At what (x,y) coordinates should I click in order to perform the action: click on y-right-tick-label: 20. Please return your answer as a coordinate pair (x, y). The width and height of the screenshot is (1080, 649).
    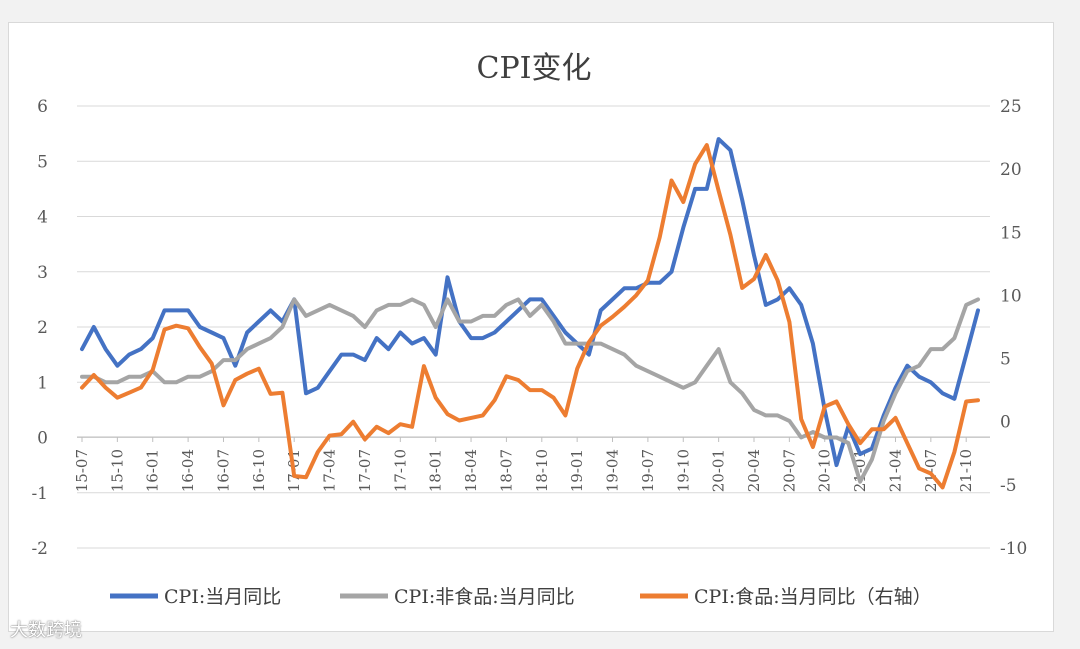
    Looking at the image, I should click on (1011, 170).